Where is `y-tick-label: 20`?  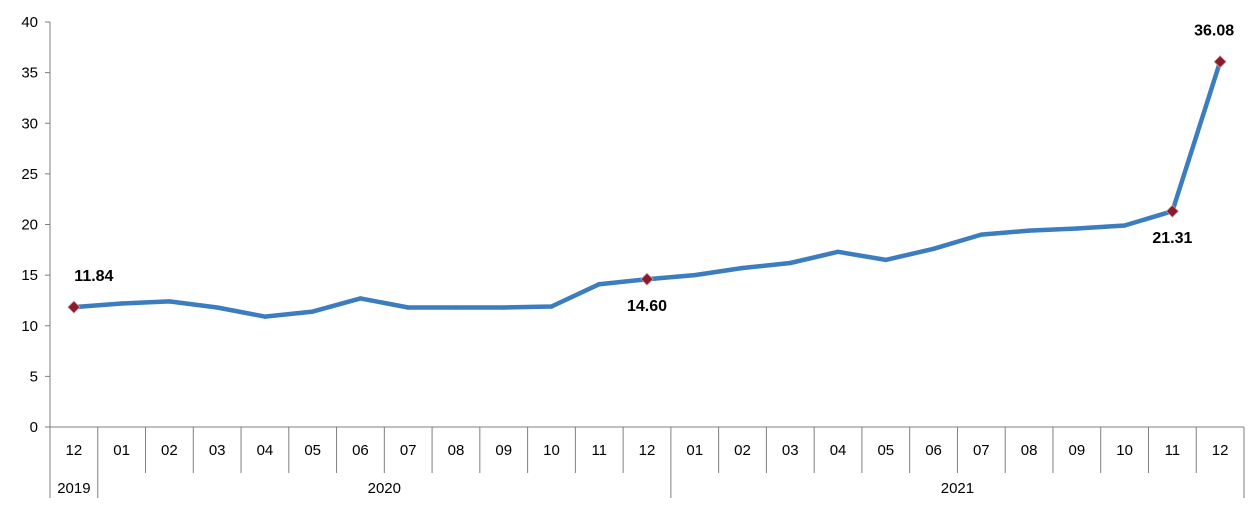
y-tick-label: 20 is located at coordinates (29, 225).